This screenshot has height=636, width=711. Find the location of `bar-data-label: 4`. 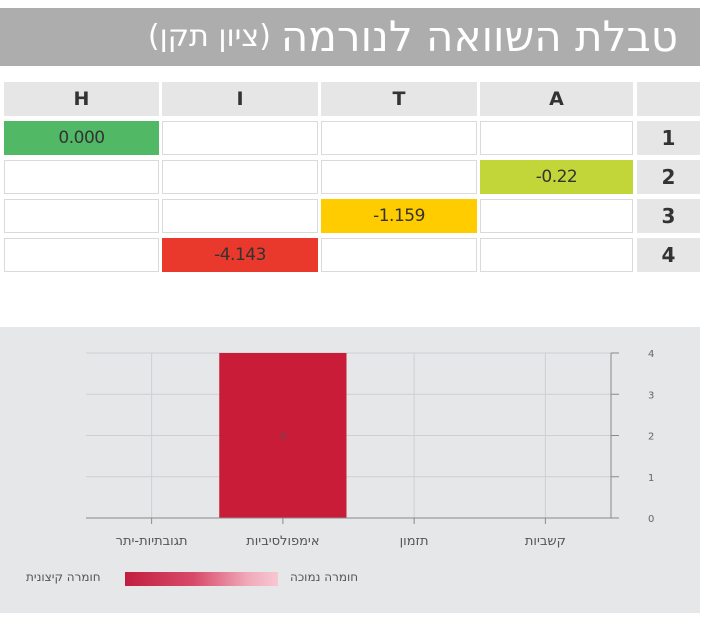

bar-data-label: 4 is located at coordinates (282, 436).